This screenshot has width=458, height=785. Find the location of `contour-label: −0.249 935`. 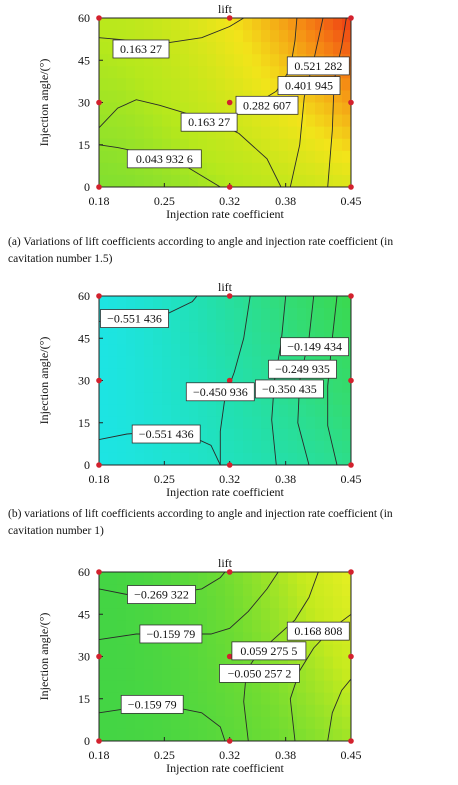

contour-label: −0.249 935 is located at coordinates (302, 369).